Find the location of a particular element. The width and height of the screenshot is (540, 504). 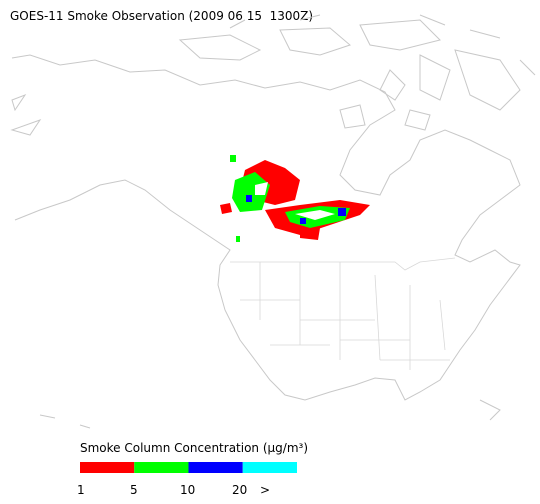

legend-title: Smoke Column Concentration (μg/m³) is located at coordinates (194, 448).